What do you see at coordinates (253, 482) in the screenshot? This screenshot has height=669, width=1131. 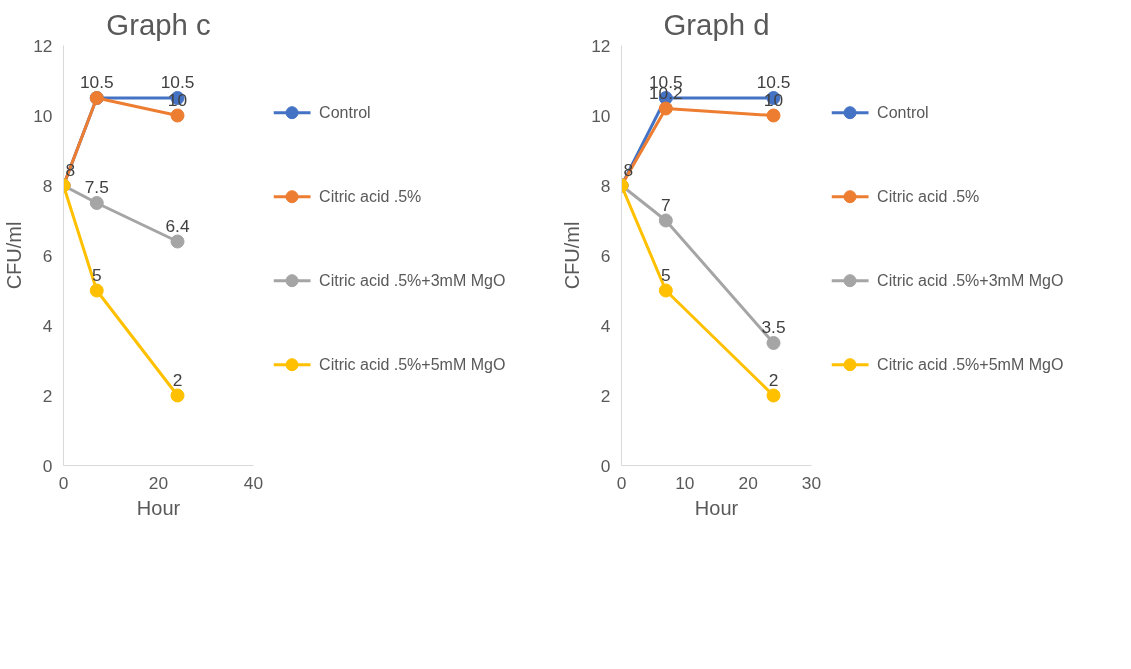 I see `x-tick-label: 40` at bounding box center [253, 482].